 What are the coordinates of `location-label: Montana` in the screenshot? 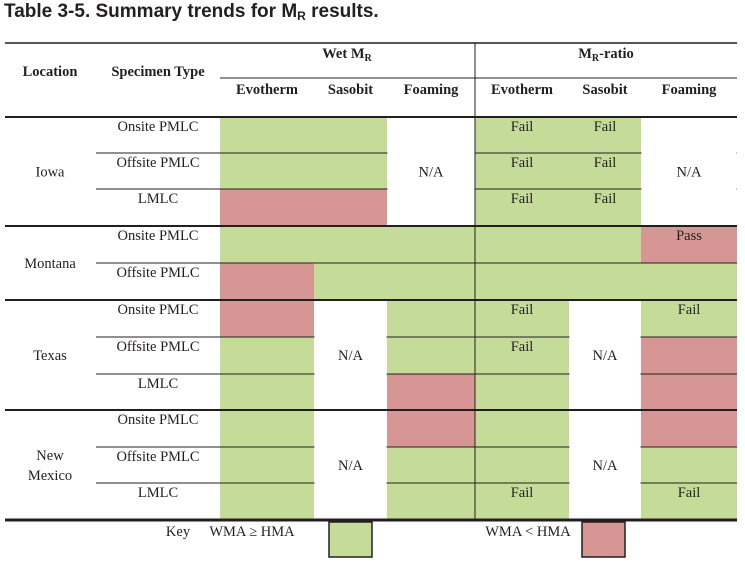 It's located at (50, 264).